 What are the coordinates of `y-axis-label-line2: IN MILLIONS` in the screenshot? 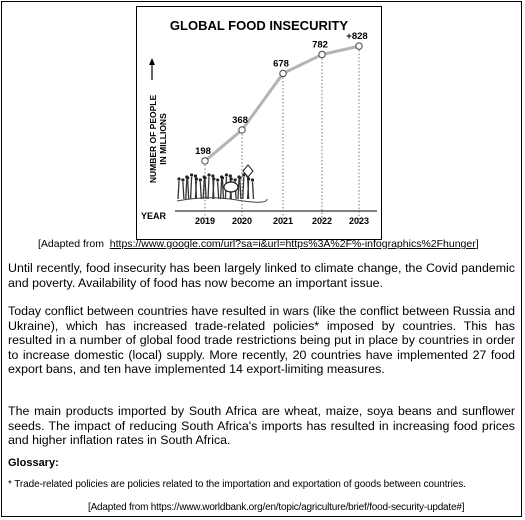 It's located at (163, 139).